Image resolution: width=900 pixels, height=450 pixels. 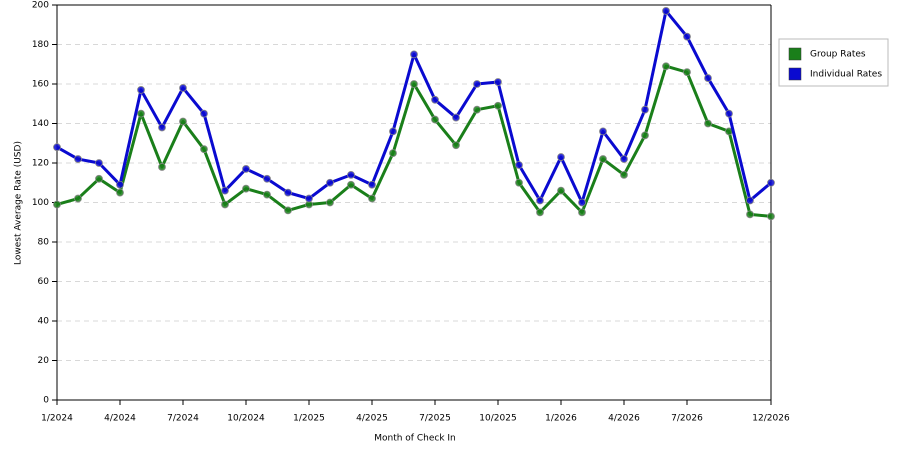 I want to click on x-tick-label: 4/2026, so click(x=624, y=419).